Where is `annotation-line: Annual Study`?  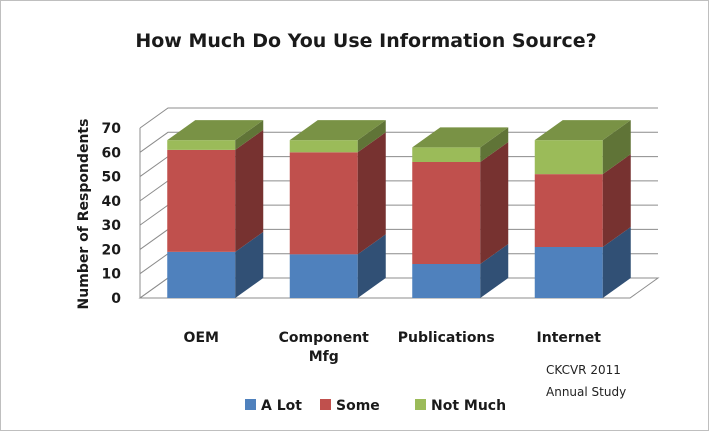
annotation-line: Annual Study is located at coordinates (586, 392).